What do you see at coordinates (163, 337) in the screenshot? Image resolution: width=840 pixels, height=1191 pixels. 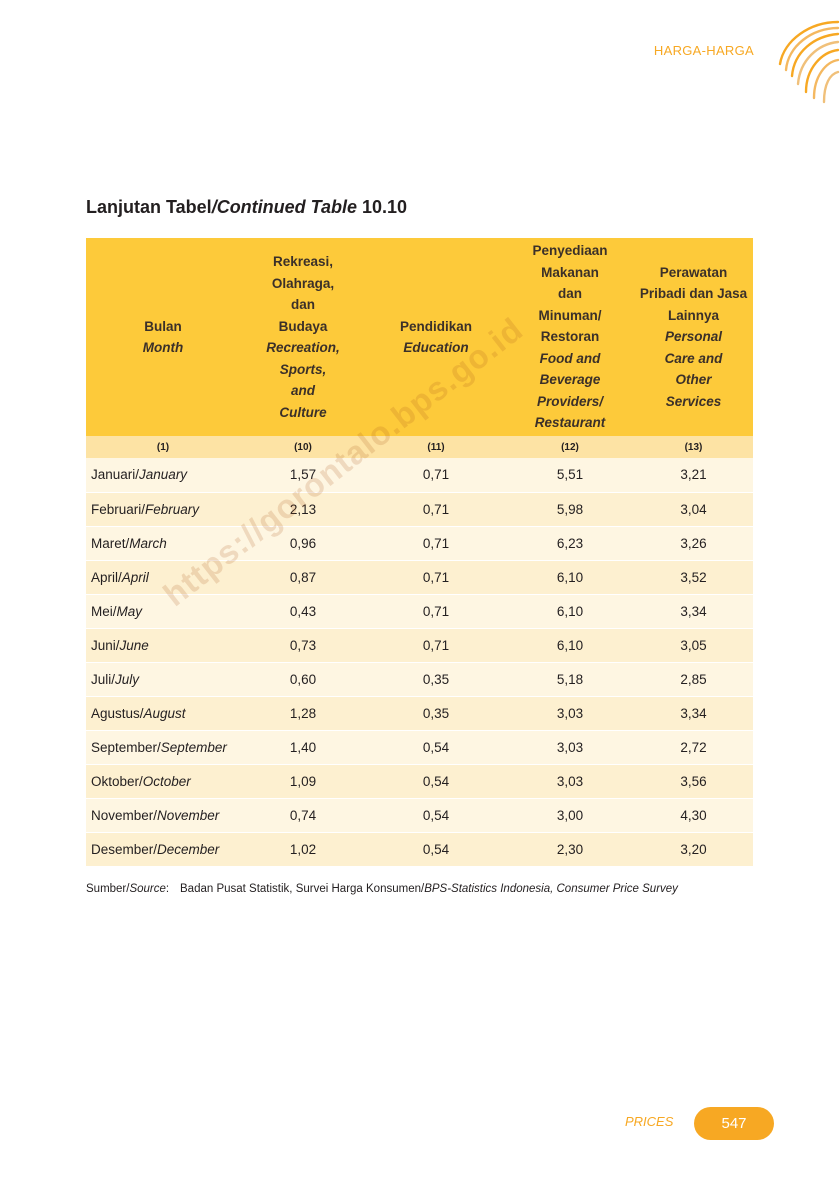 I see `column-header-month: Bulan Month` at bounding box center [163, 337].